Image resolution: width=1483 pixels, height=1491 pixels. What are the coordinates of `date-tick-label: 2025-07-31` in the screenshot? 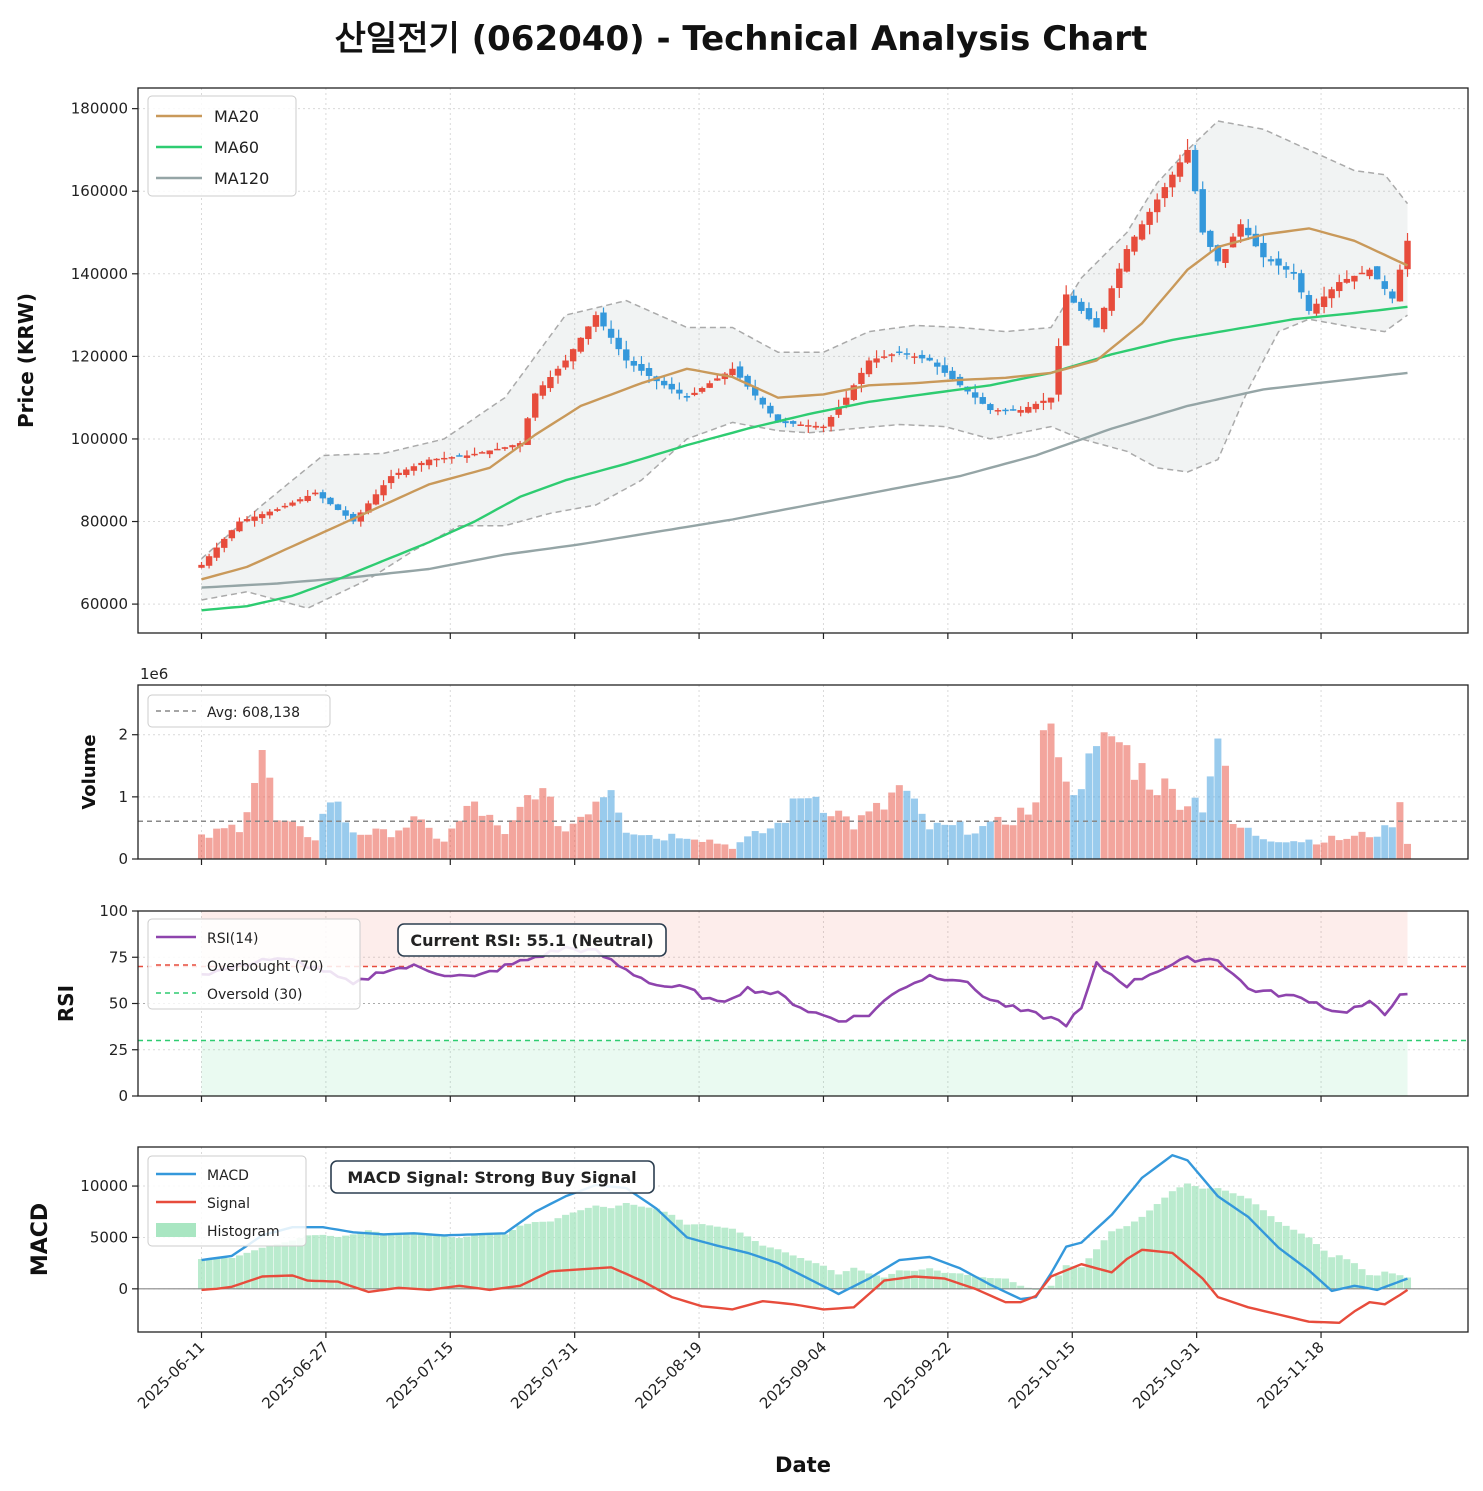 It's located at (544, 1375).